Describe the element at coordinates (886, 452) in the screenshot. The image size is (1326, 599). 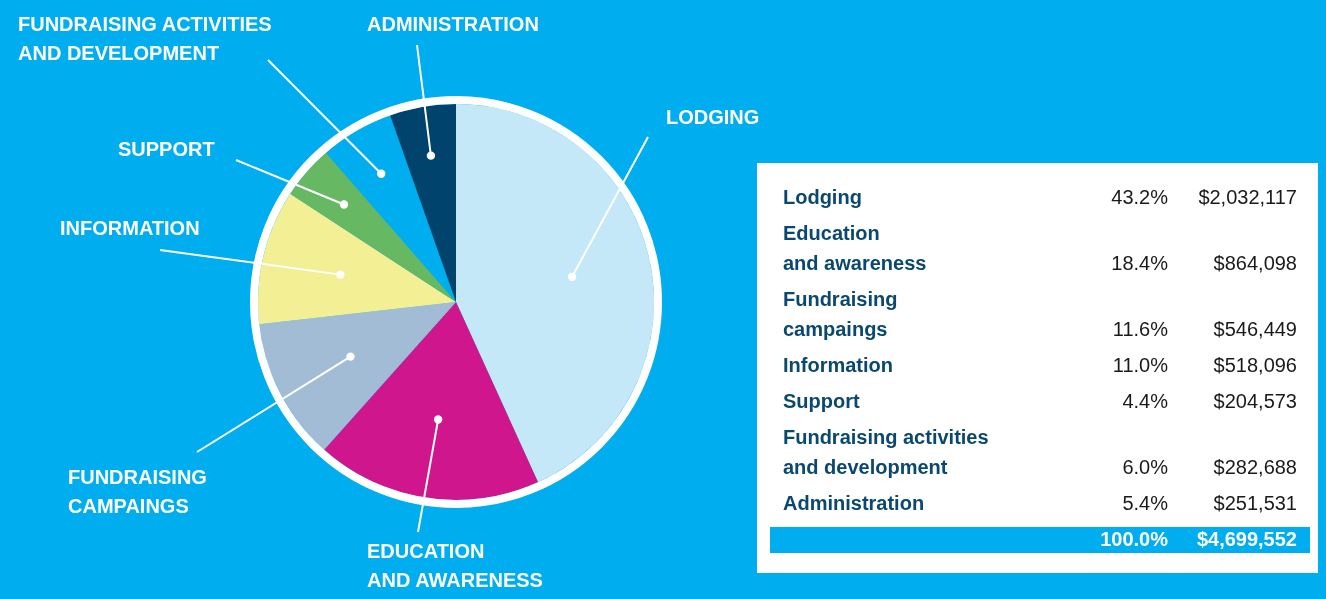
I see `text: Fundraising activities and development` at that location.